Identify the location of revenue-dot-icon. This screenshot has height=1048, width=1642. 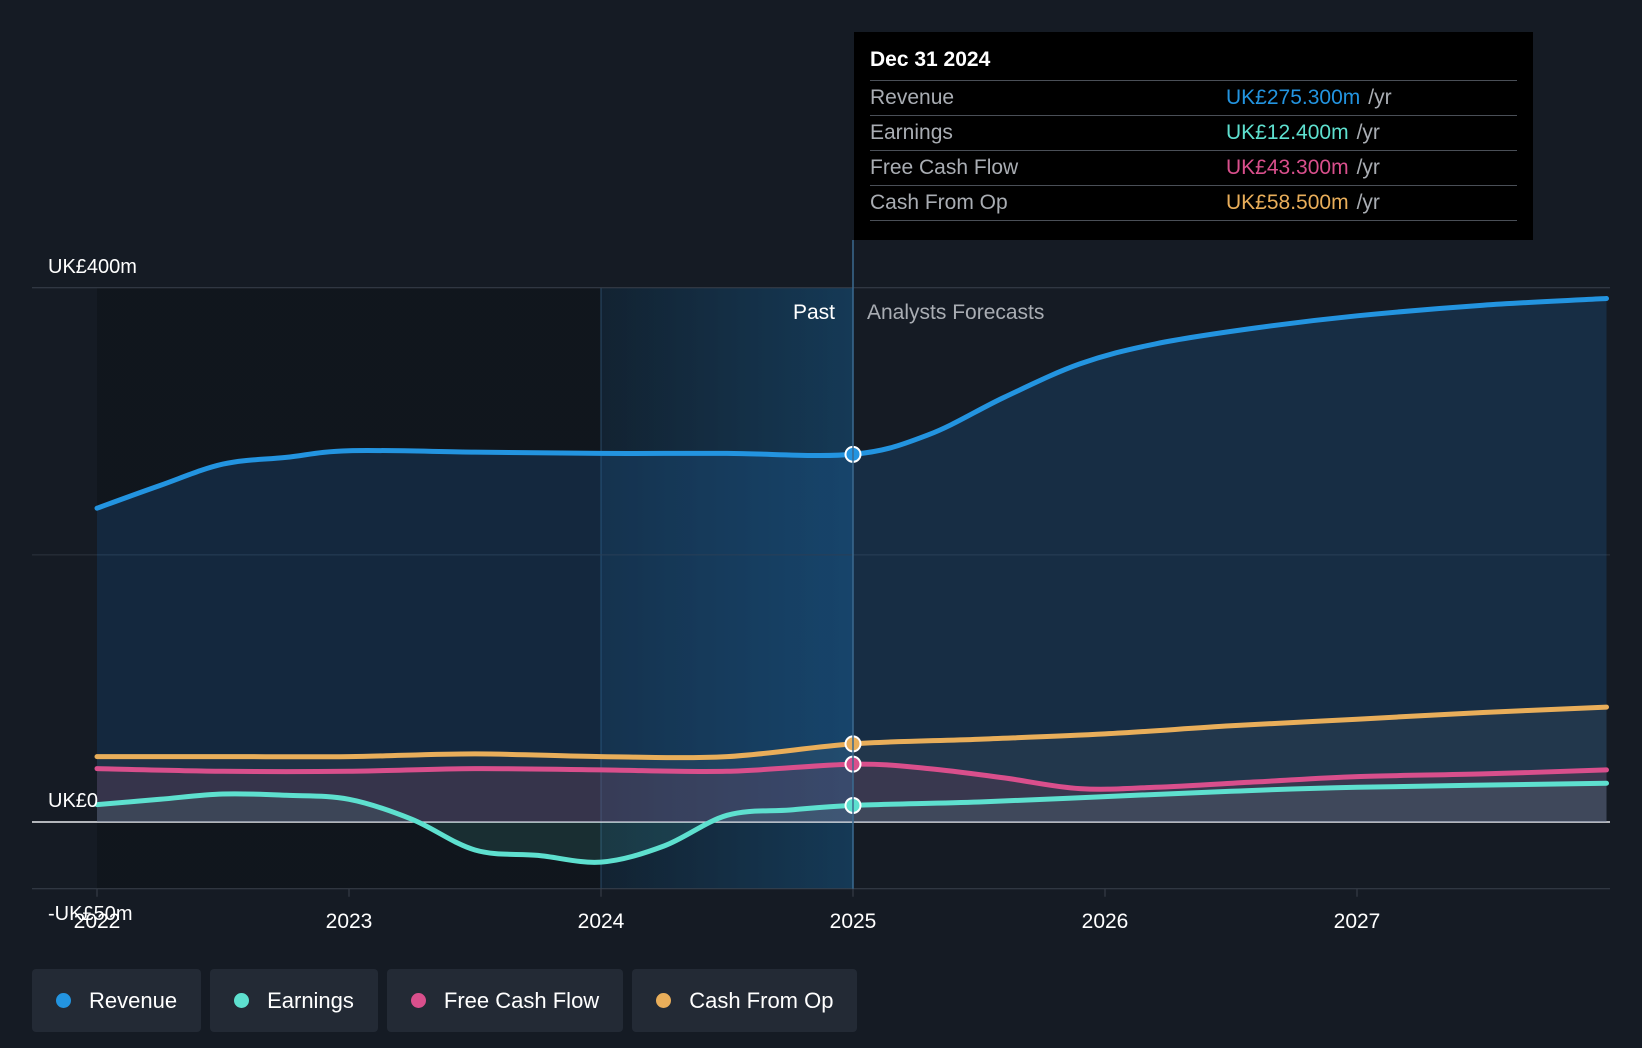
(63, 1000).